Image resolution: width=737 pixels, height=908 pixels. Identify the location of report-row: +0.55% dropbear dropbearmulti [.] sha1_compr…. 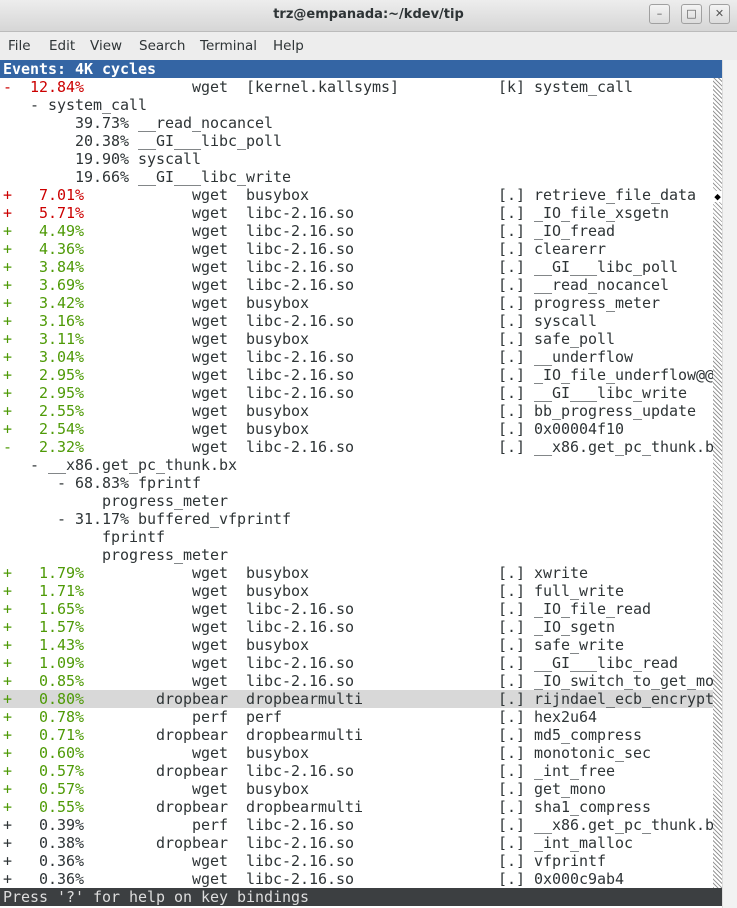
(361, 807).